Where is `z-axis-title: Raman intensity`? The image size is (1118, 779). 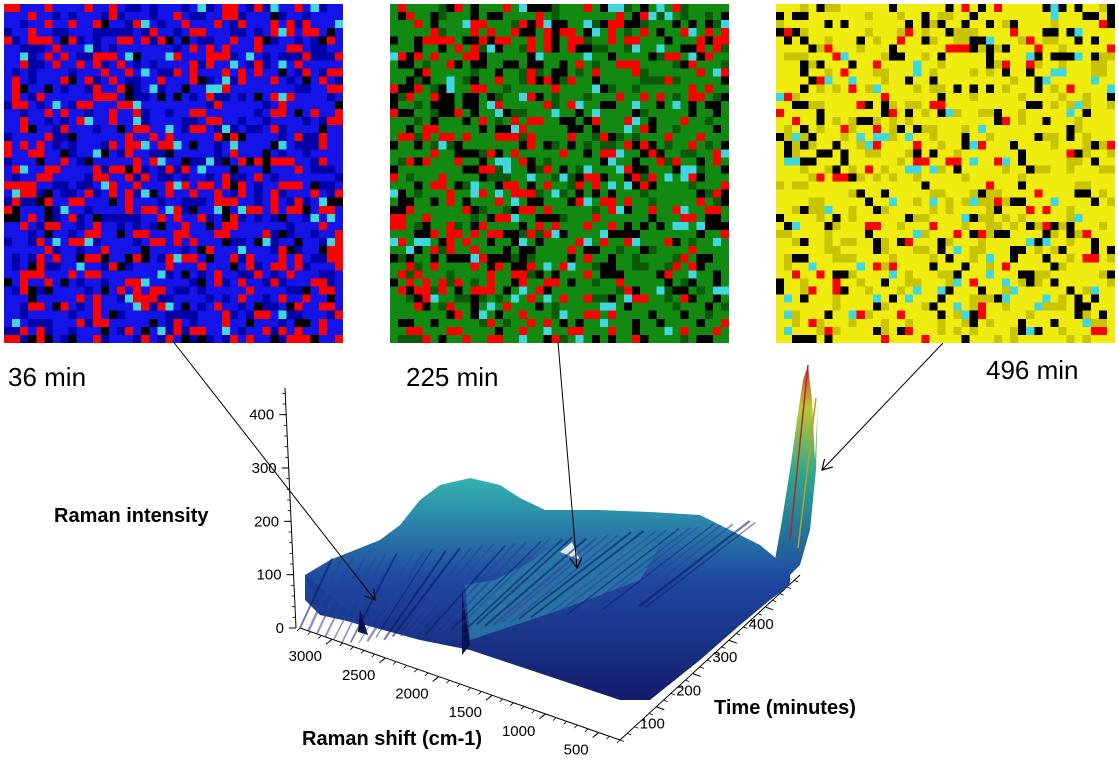 z-axis-title: Raman intensity is located at coordinates (131, 516).